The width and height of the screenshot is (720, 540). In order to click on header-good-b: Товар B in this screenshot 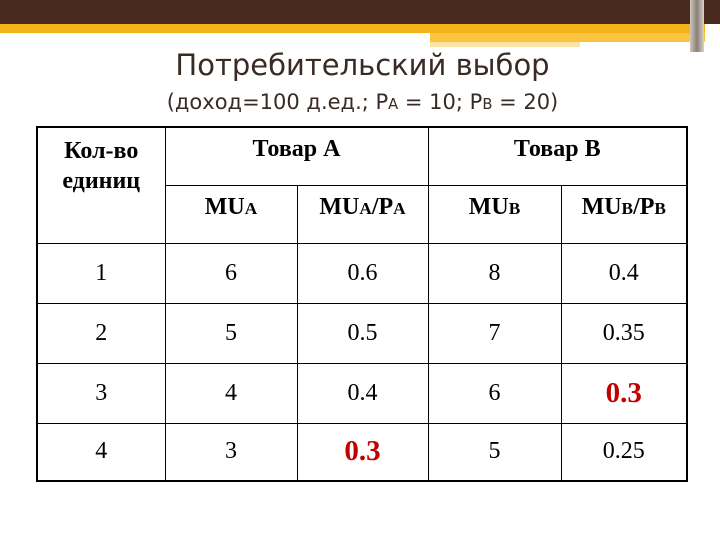, I will do `click(557, 156)`.